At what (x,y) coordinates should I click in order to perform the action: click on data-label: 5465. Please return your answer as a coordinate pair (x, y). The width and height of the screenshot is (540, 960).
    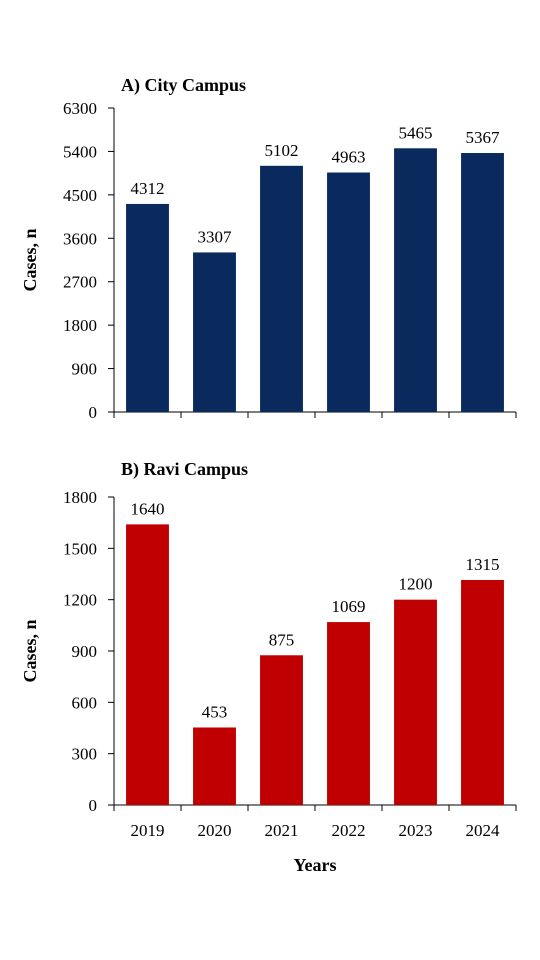
    Looking at the image, I should click on (416, 132).